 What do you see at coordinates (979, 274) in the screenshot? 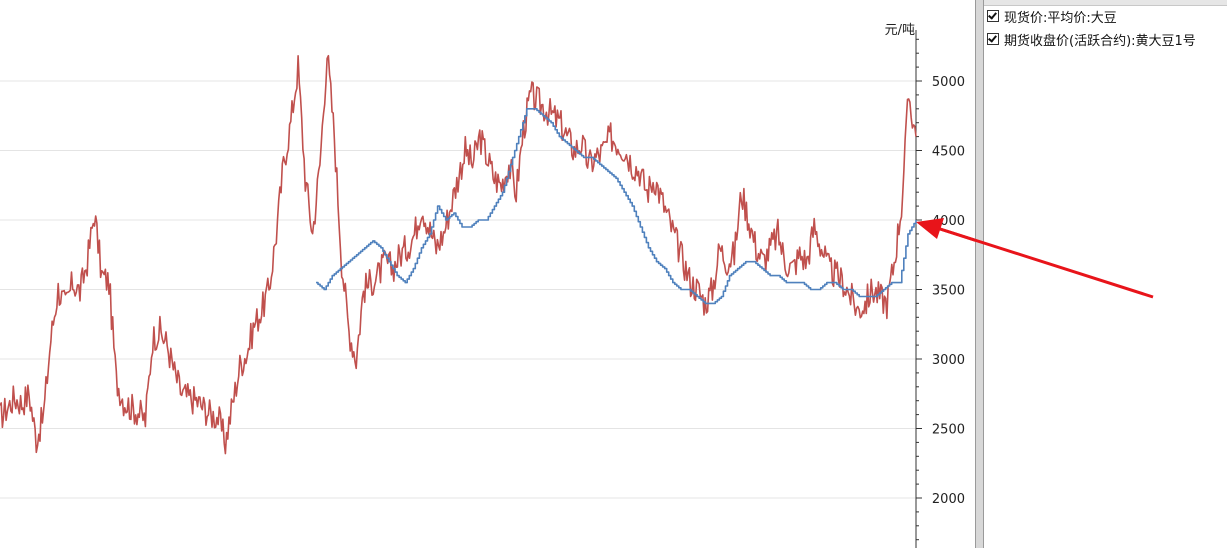
I see `panel-splitter` at bounding box center [979, 274].